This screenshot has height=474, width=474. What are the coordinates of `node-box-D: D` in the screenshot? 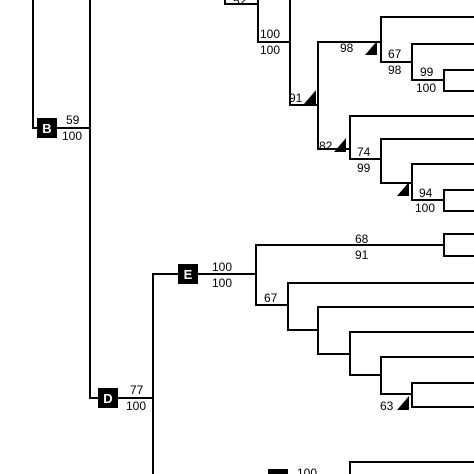 It's located at (108, 398).